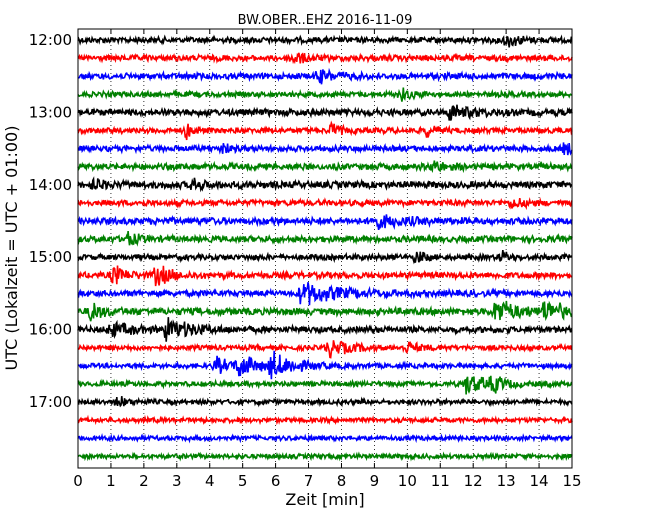 Image resolution: width=650 pixels, height=520 pixels. I want to click on y-tick-label: 16:00, so click(50, 330).